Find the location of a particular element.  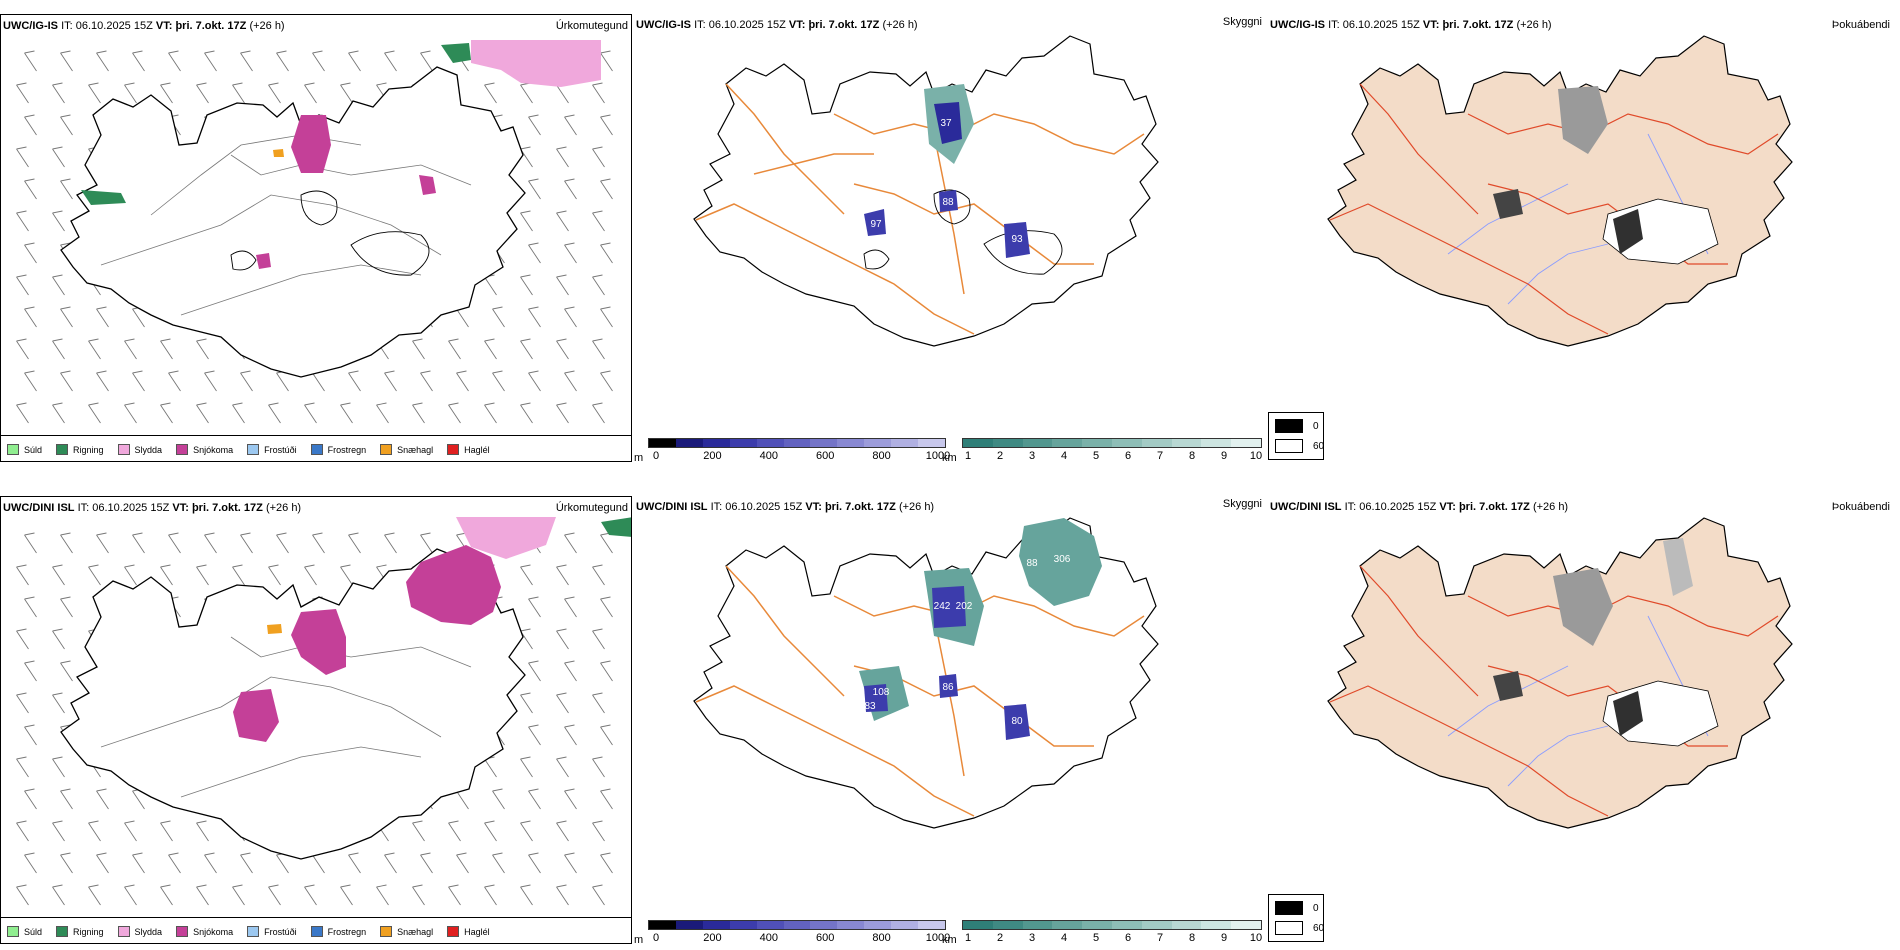

colorbar-tick-label: 4 is located at coordinates (1064, 456).